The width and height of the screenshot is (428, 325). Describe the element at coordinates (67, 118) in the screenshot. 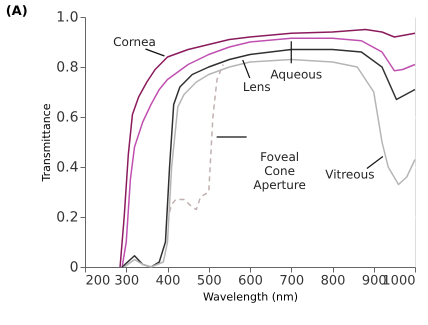

I see `y-tick-label: 0.6` at that location.